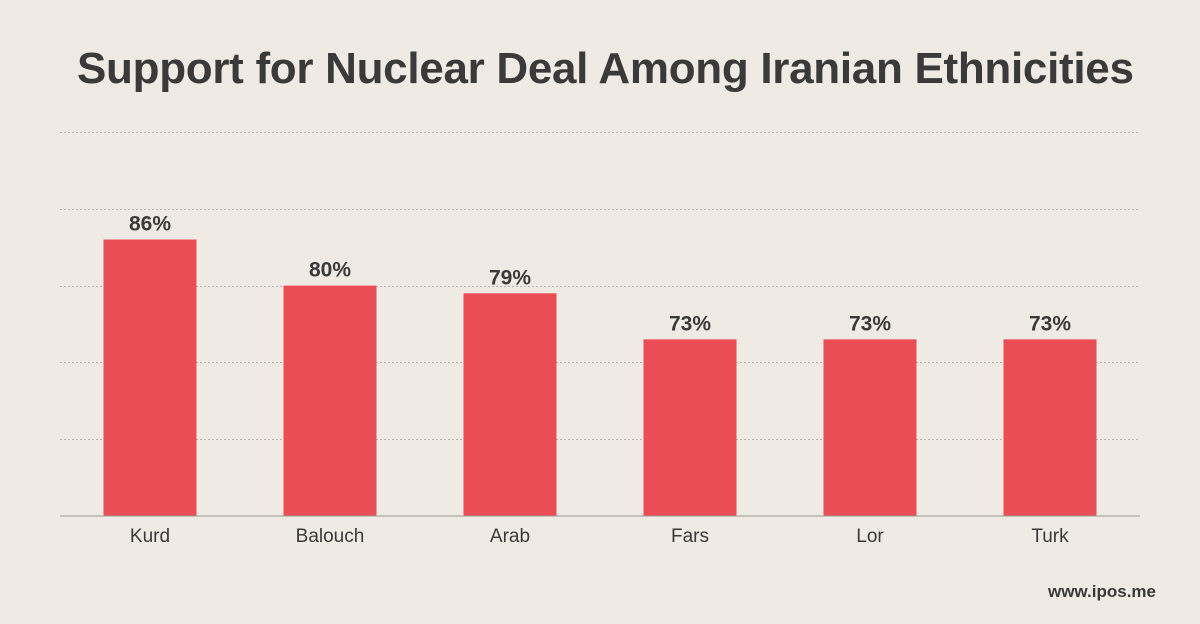 This screenshot has width=1200, height=624. Describe the element at coordinates (1050, 536) in the screenshot. I see `category-label-turk: Turk` at that location.